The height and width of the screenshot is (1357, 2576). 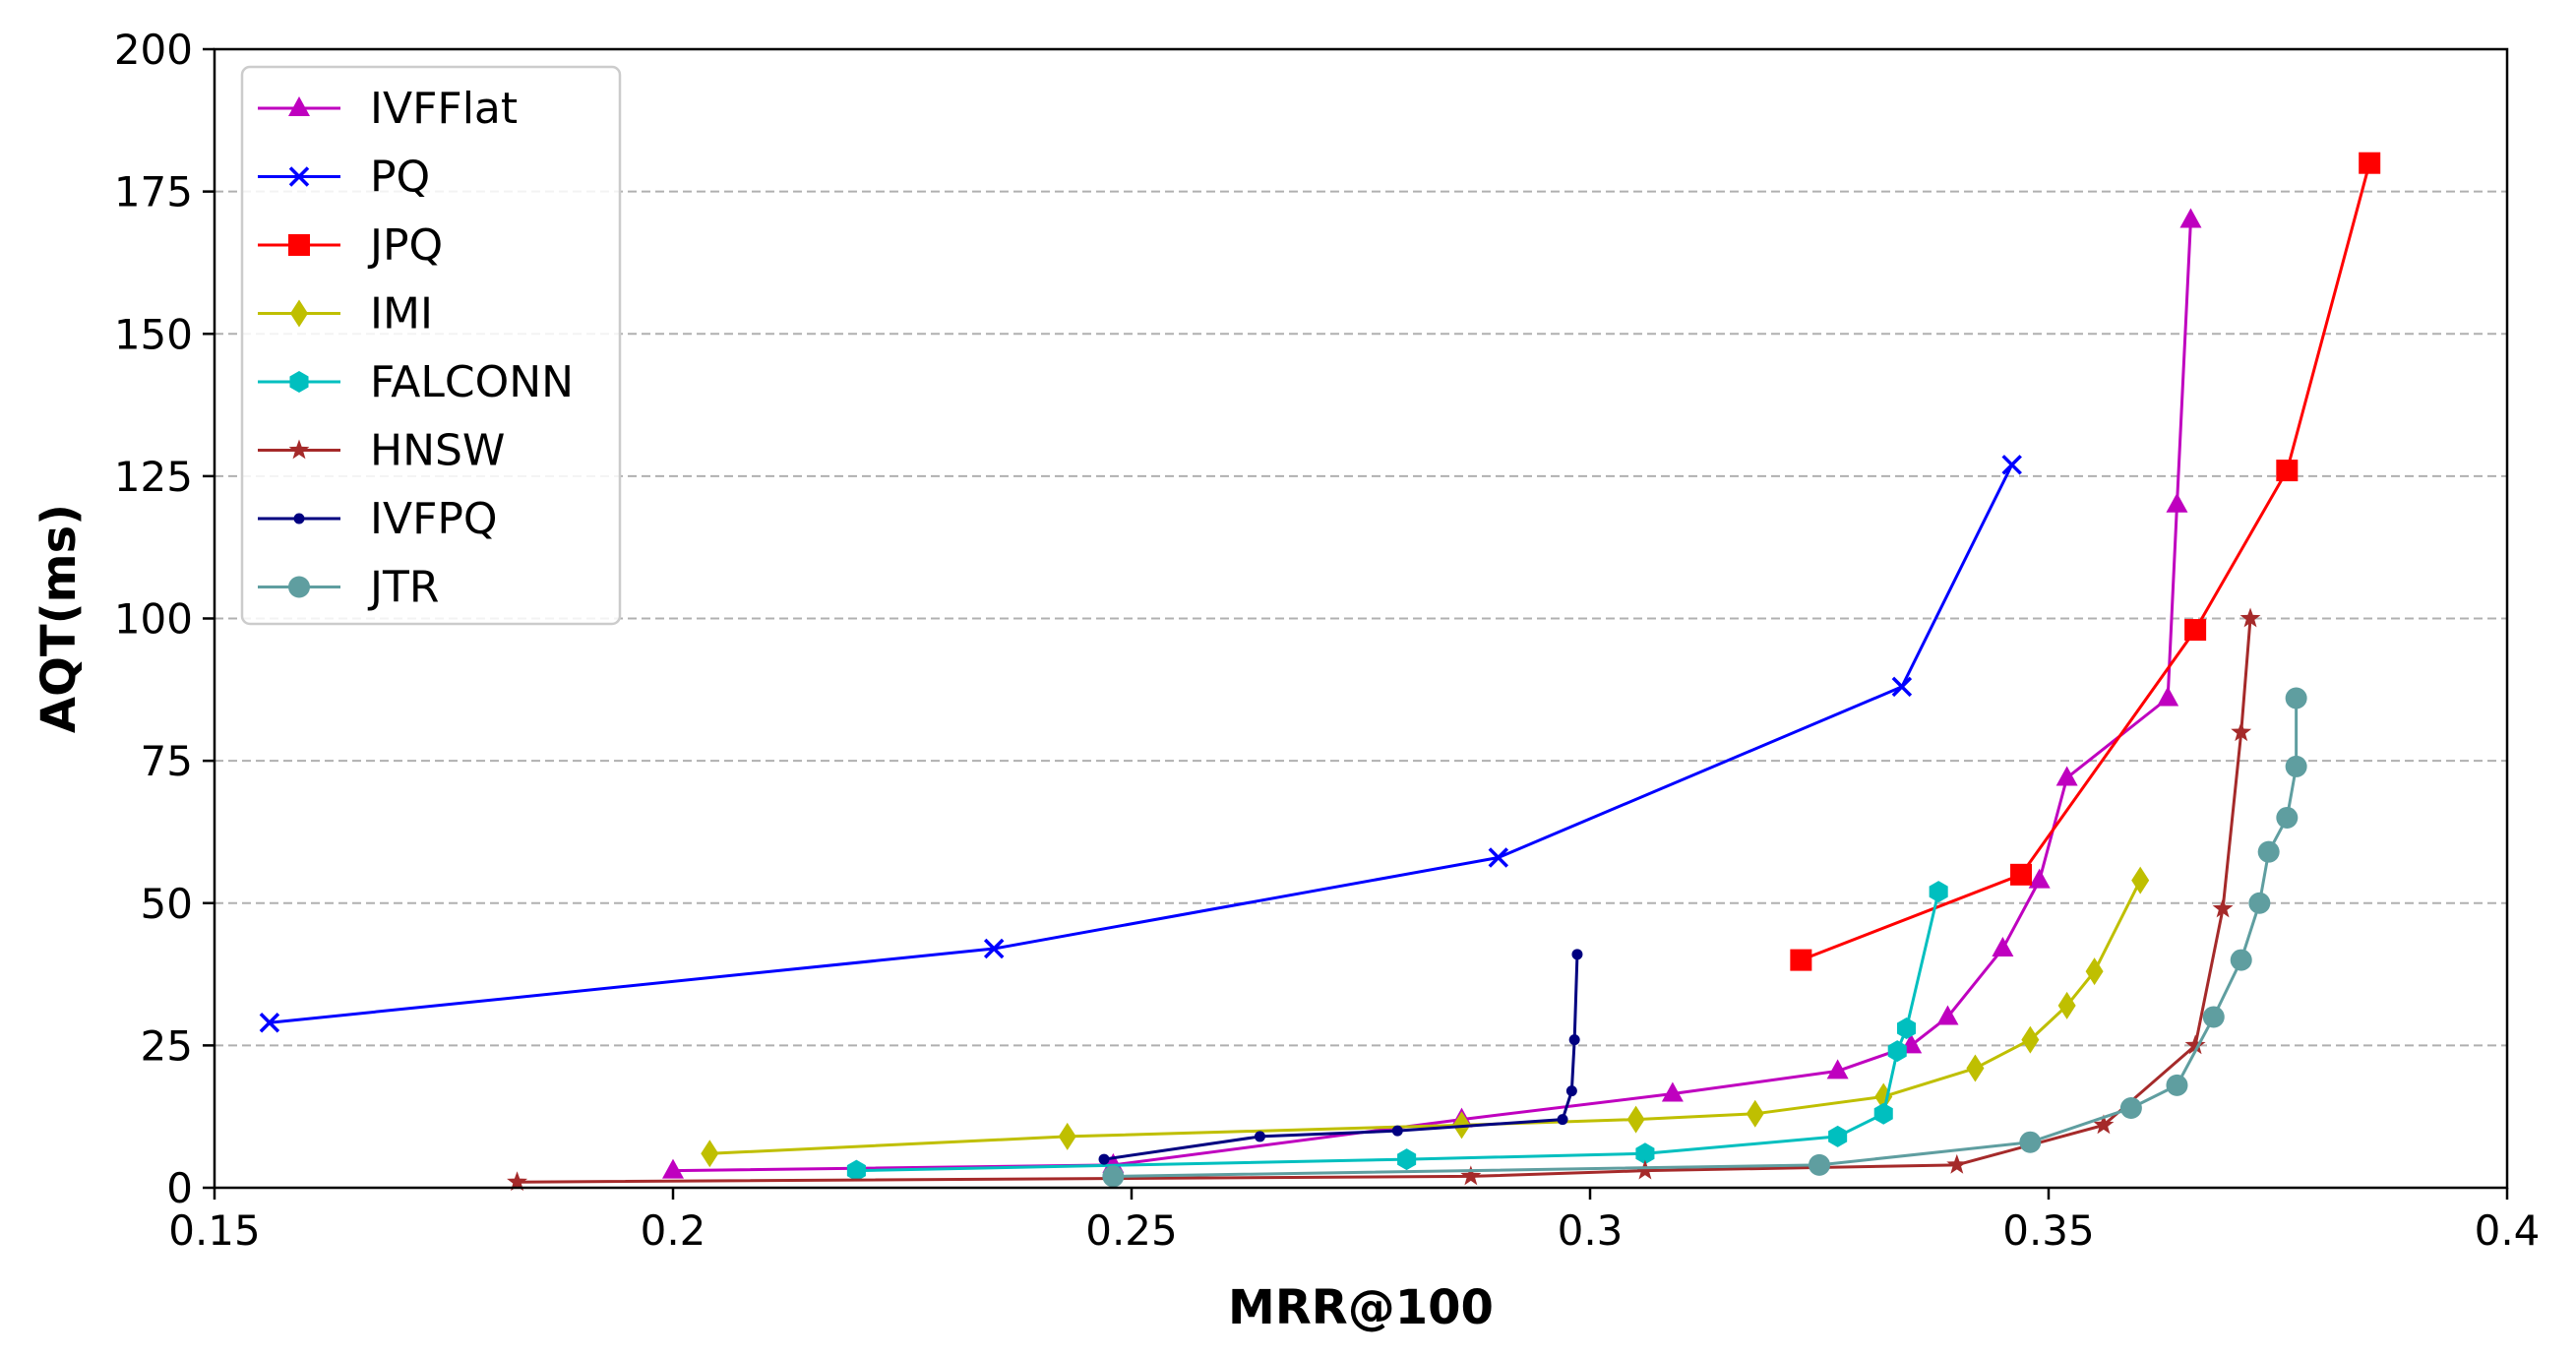 What do you see at coordinates (348, 588) in the screenshot?
I see `legend-item-jtr: JTR` at bounding box center [348, 588].